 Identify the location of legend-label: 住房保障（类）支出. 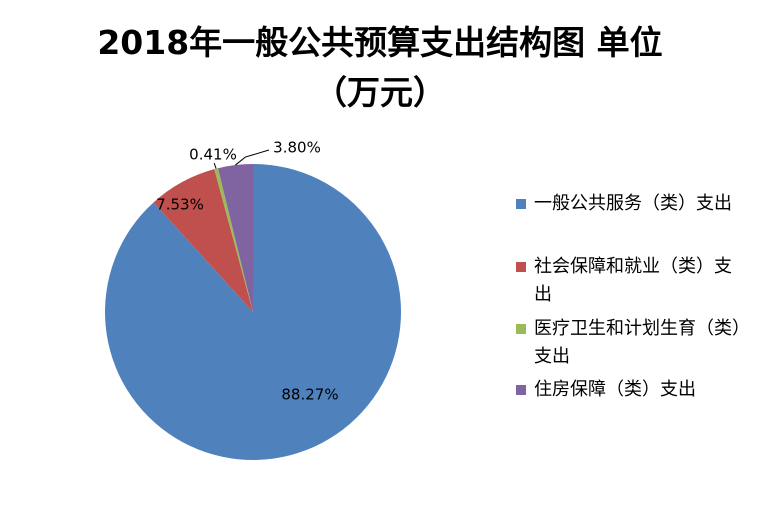
(615, 389).